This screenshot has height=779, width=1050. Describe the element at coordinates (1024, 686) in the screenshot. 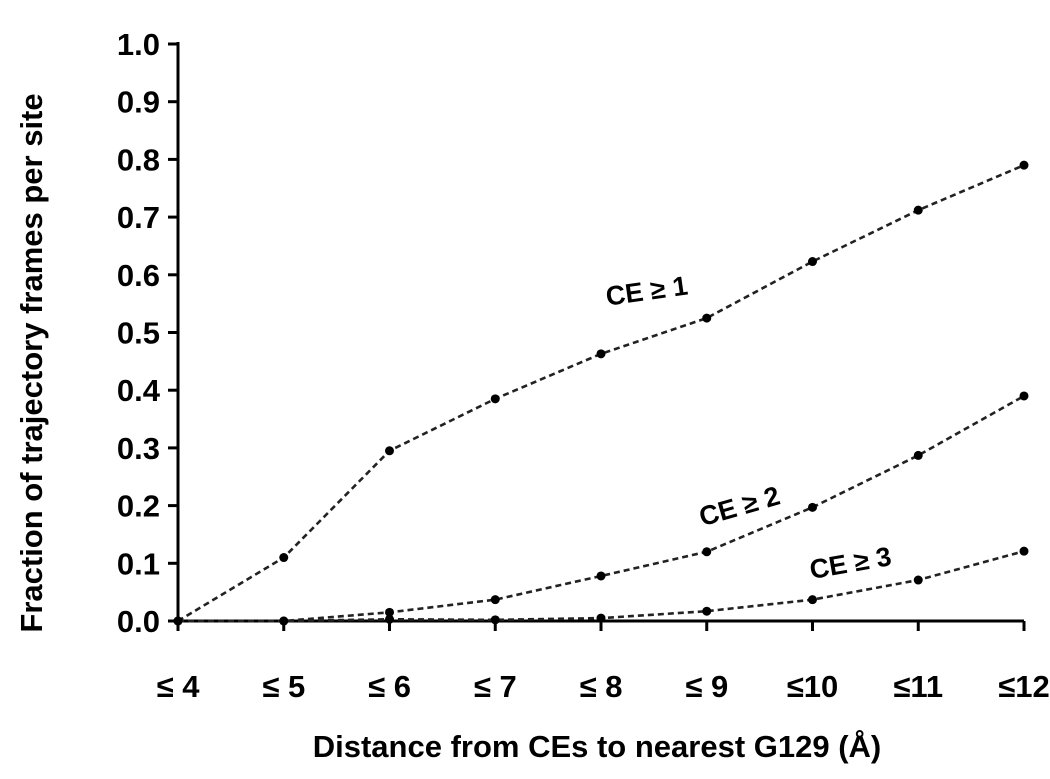

I see `x-tick-label: ≤12` at that location.